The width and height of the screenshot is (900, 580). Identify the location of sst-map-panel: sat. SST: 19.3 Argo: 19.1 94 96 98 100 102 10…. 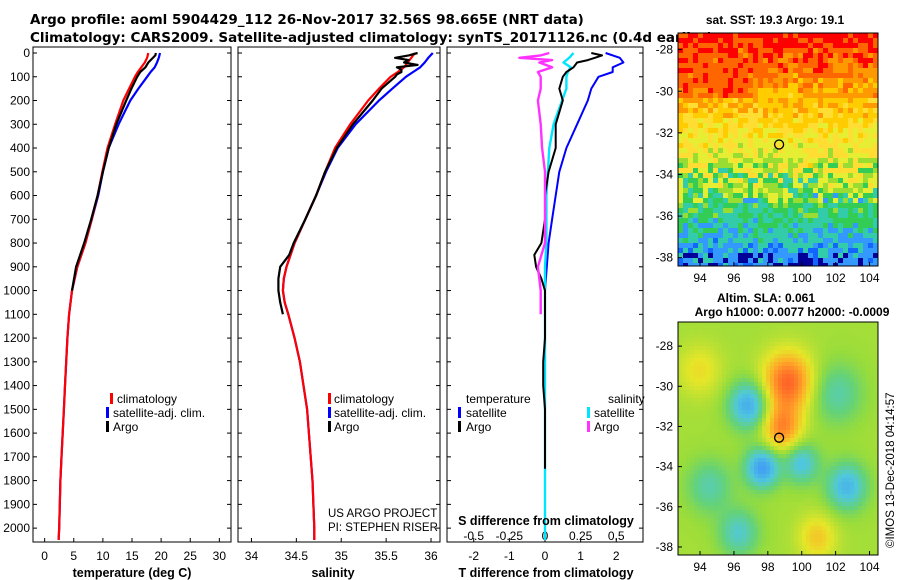
(768, 149).